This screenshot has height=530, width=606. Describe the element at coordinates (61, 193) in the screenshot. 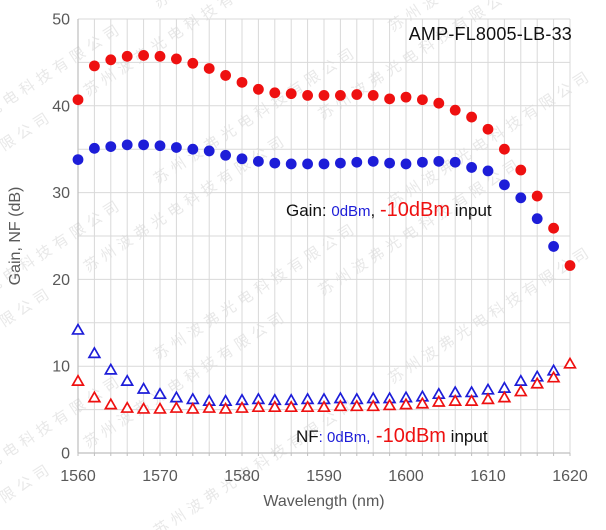

I see `y-tick-label: 30` at that location.